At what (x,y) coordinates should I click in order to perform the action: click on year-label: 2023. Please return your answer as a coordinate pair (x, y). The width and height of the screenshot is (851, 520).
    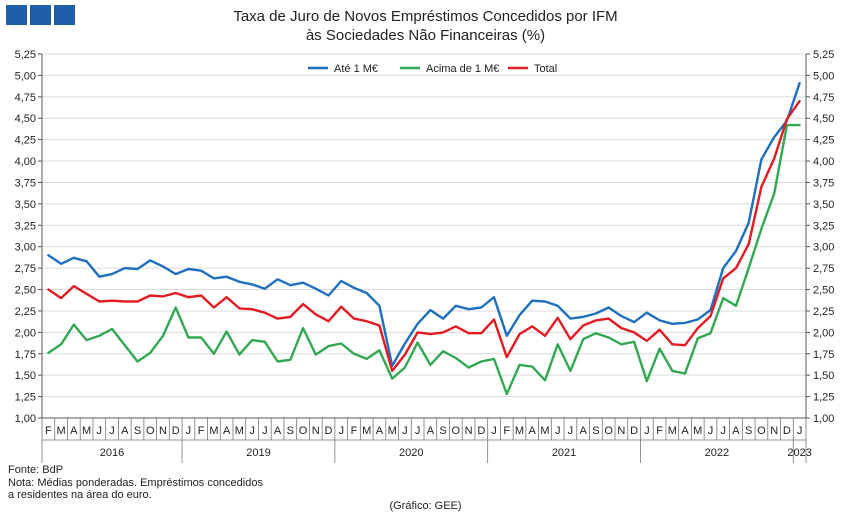
    Looking at the image, I should click on (799, 453).